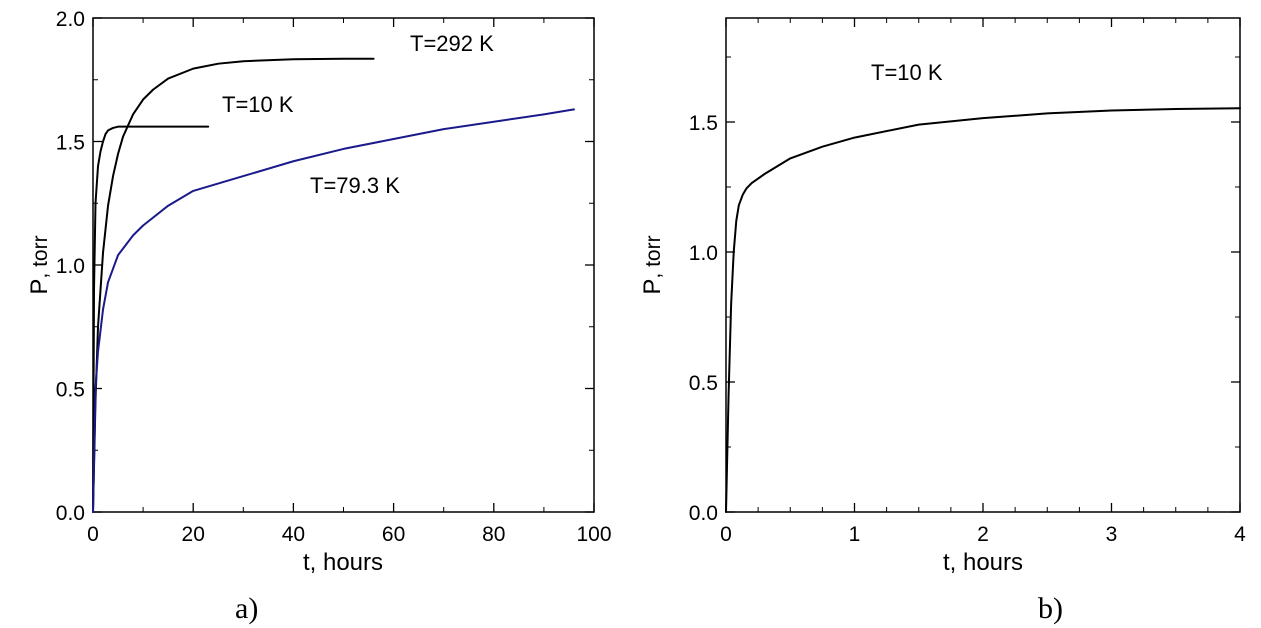  What do you see at coordinates (355, 185) in the screenshot?
I see `annotation-t79-a: T=79.3 K` at bounding box center [355, 185].